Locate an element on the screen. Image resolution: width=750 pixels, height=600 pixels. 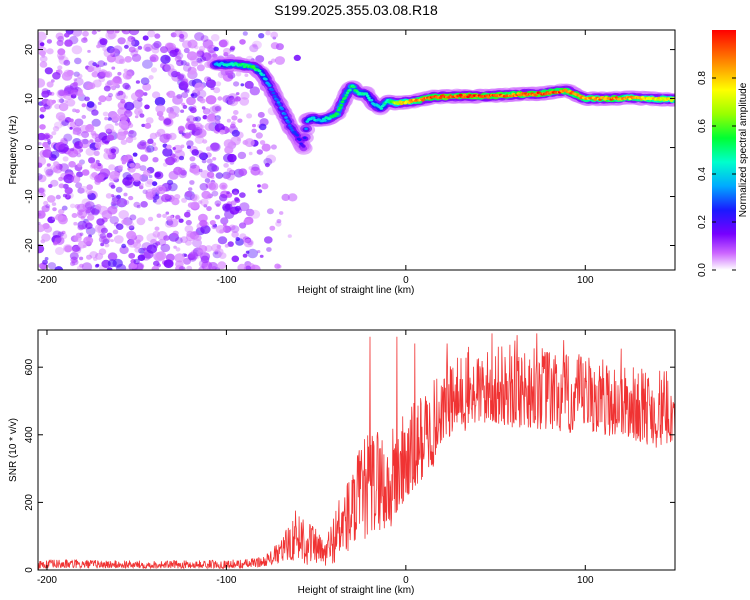
colorbar-tick-label: 0.2 is located at coordinates (702, 222).